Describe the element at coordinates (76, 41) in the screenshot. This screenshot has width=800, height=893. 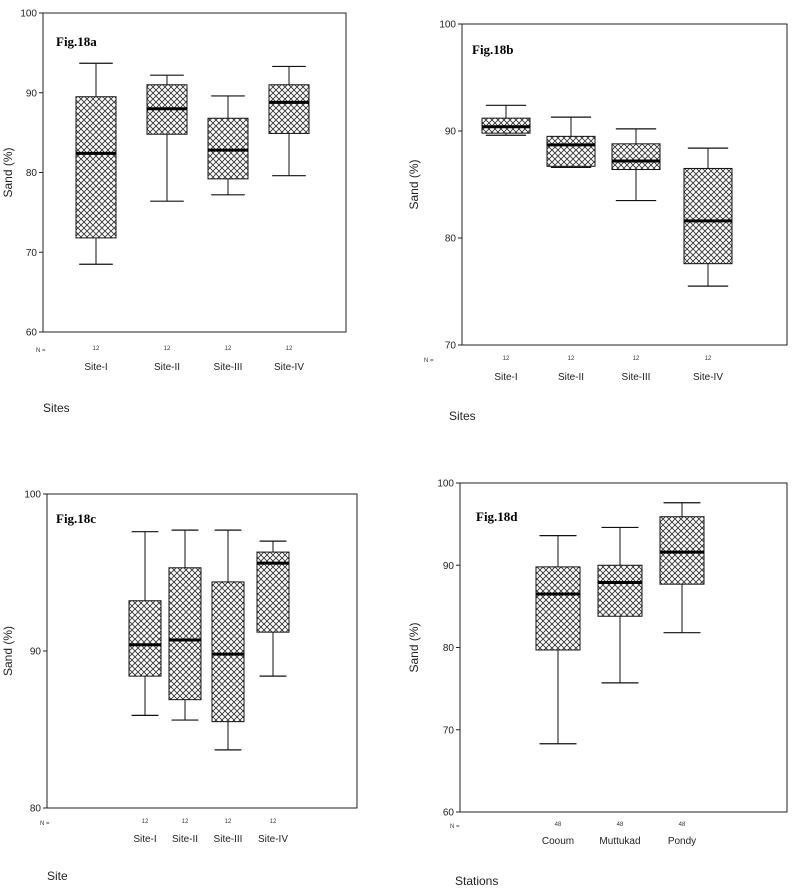
I see `figure-title: Fig.18a` at that location.